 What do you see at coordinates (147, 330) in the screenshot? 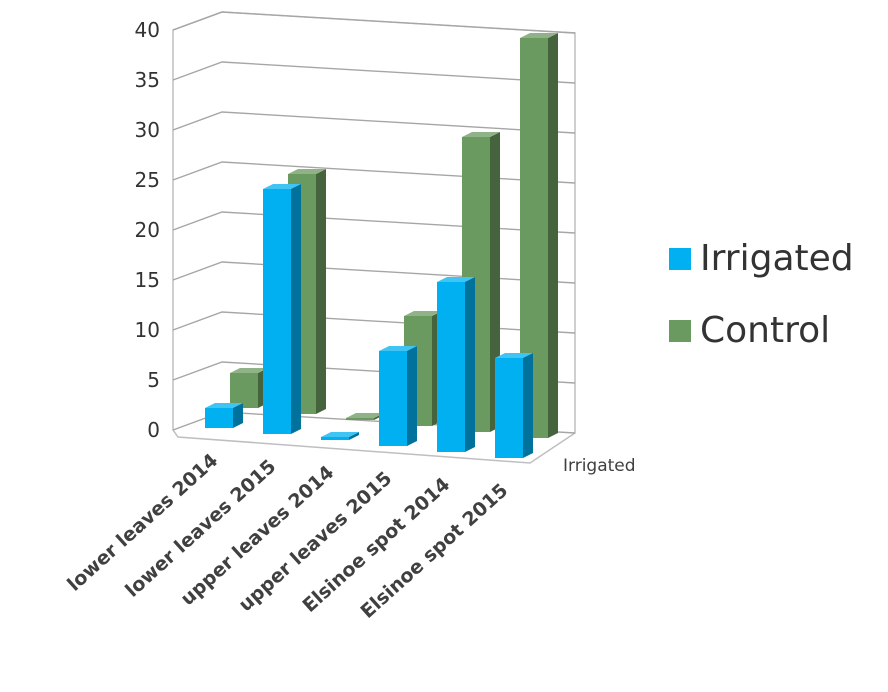
I see `y-tick-label: 10` at bounding box center [147, 330].